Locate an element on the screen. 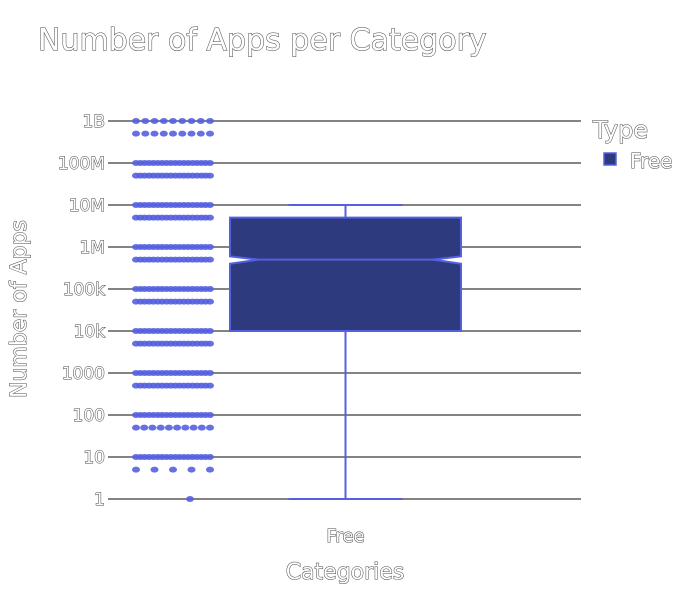  data-points is located at coordinates (173, 310).